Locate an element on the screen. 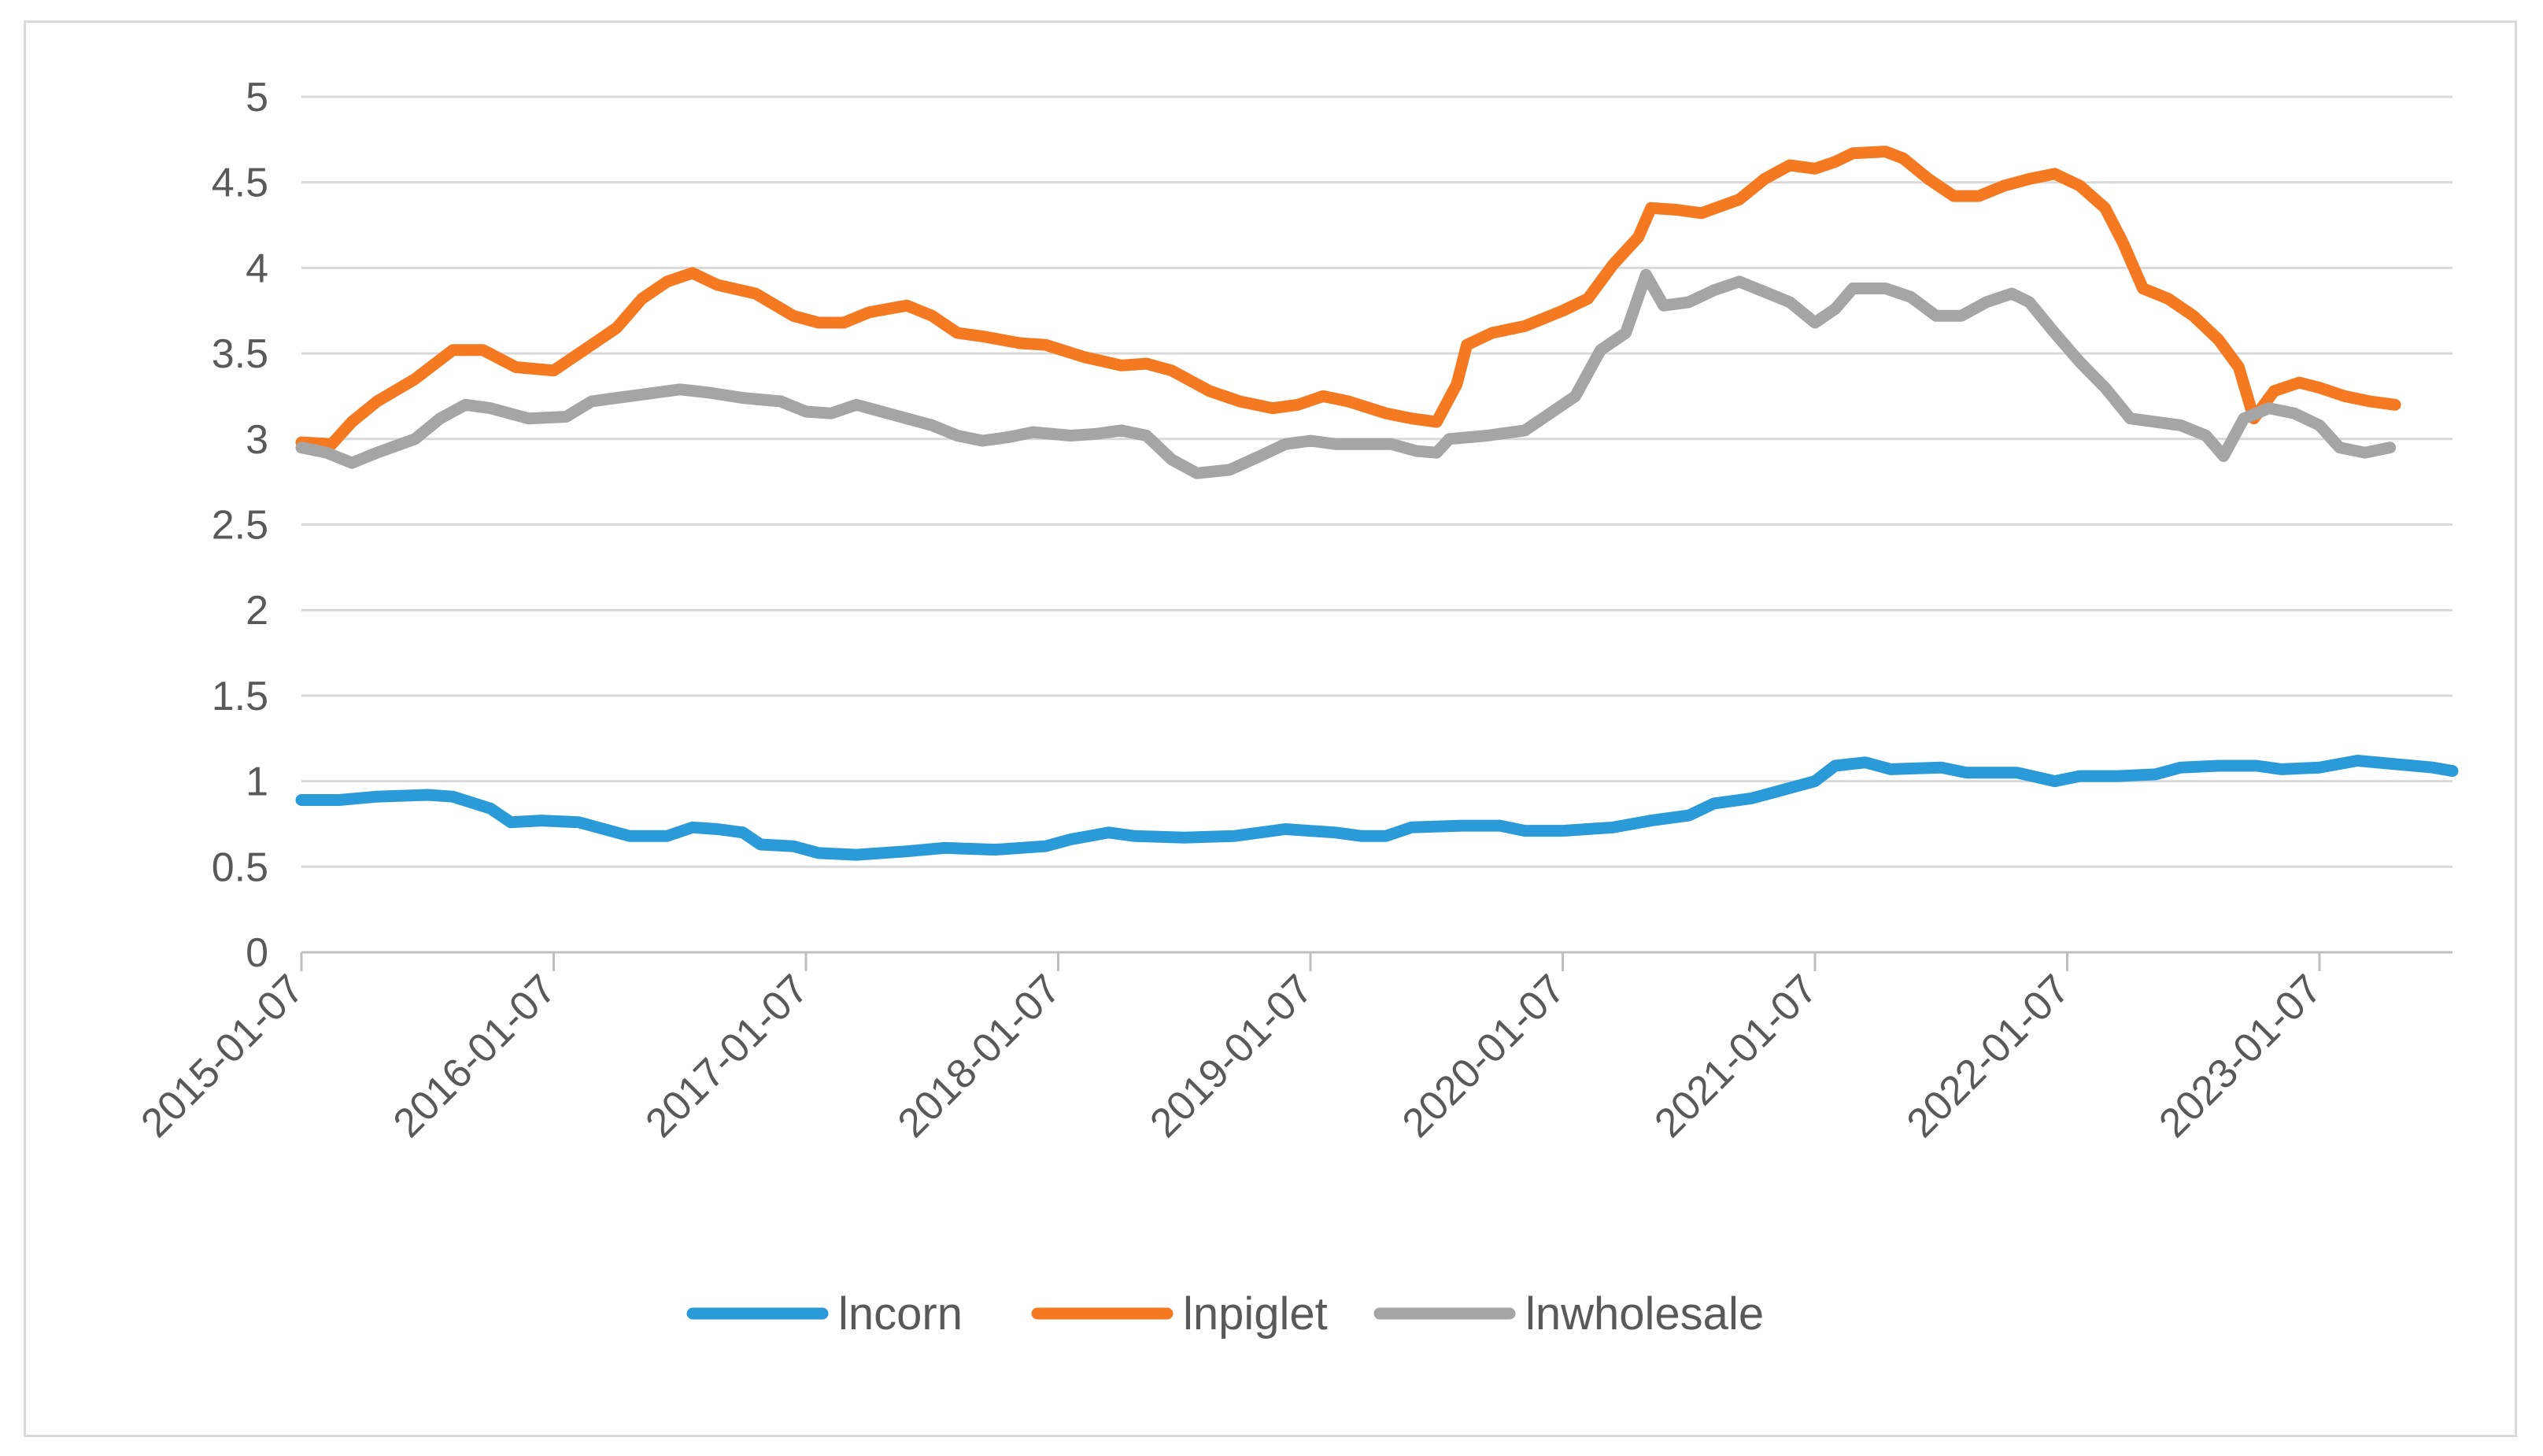 The width and height of the screenshot is (2543, 1456). series-line-lnwholesale is located at coordinates (1346, 373).